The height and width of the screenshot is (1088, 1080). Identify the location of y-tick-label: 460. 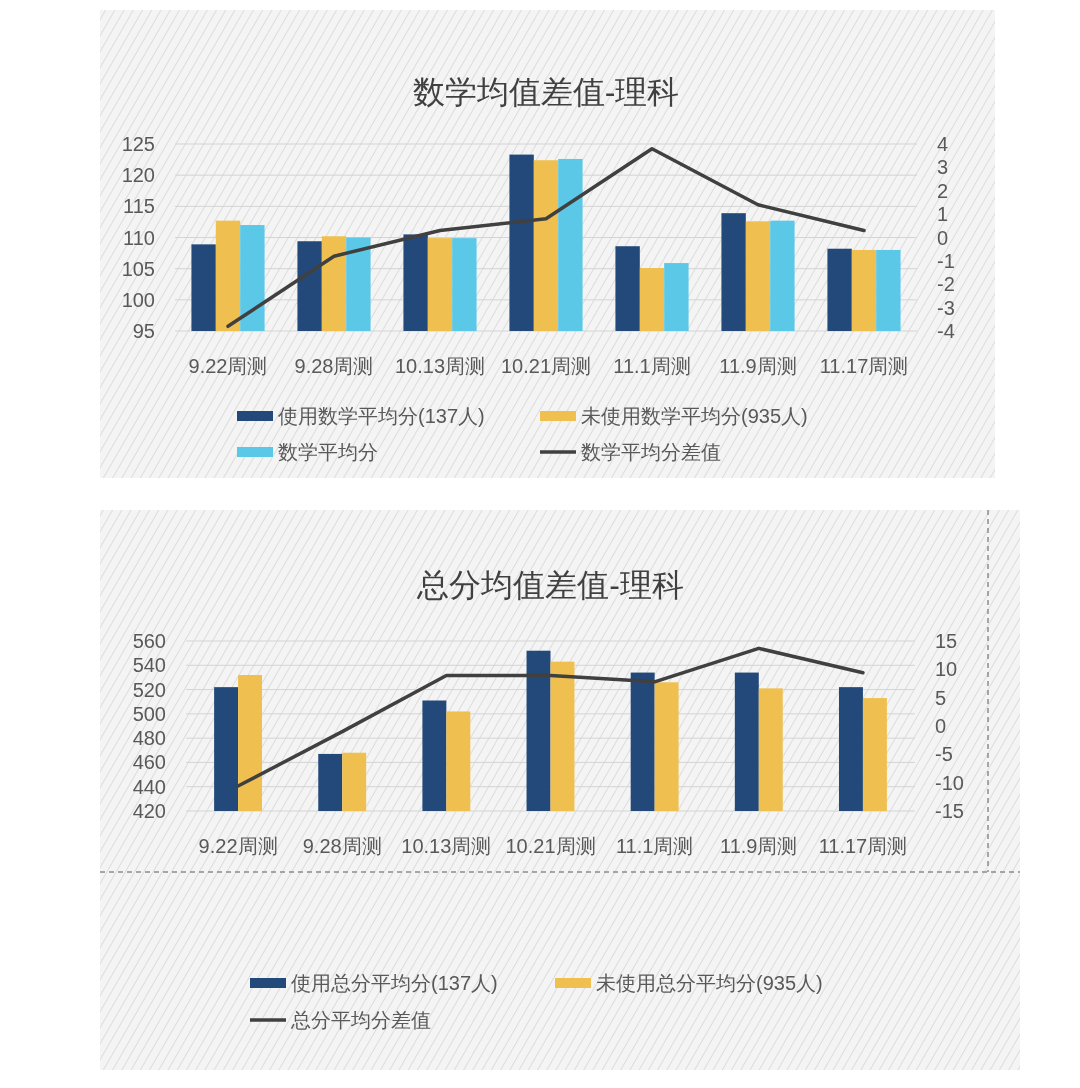
(149, 762).